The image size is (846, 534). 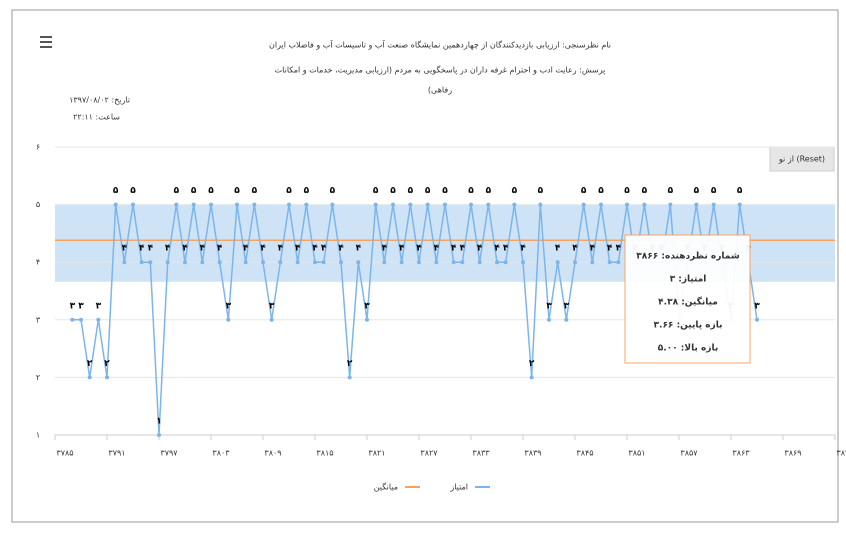 I want to click on tooltip-box, so click(x=687, y=299).